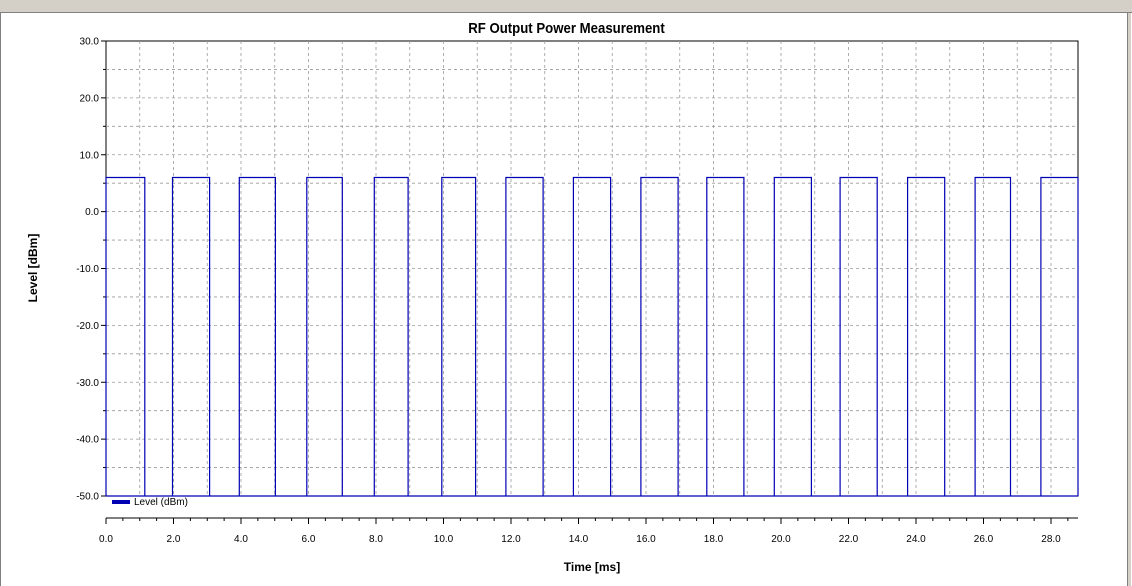  Describe the element at coordinates (444, 539) in the screenshot. I see `x-tick-label: 10.0` at that location.